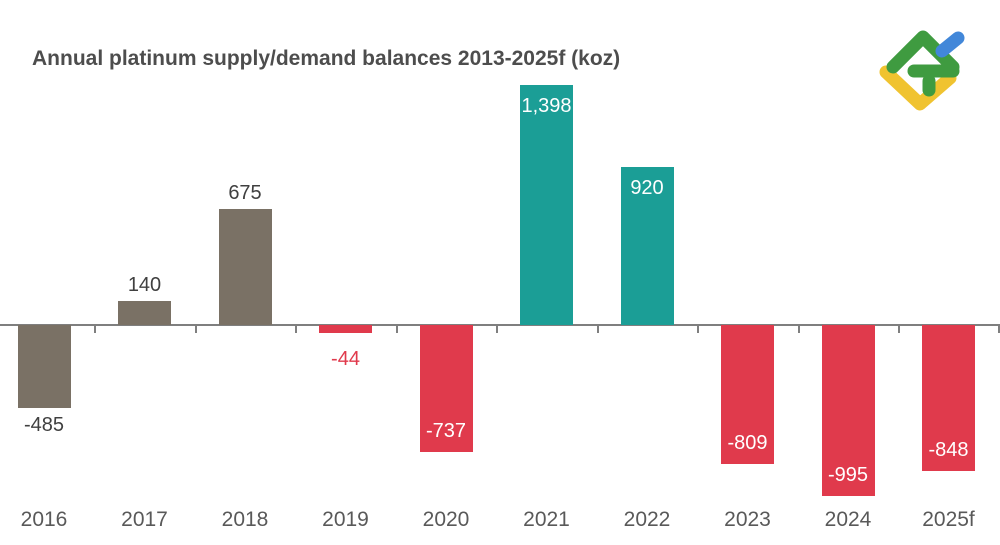 The width and height of the screenshot is (1000, 545). Describe the element at coordinates (848, 474) in the screenshot. I see `value-label-2024: -995` at that location.